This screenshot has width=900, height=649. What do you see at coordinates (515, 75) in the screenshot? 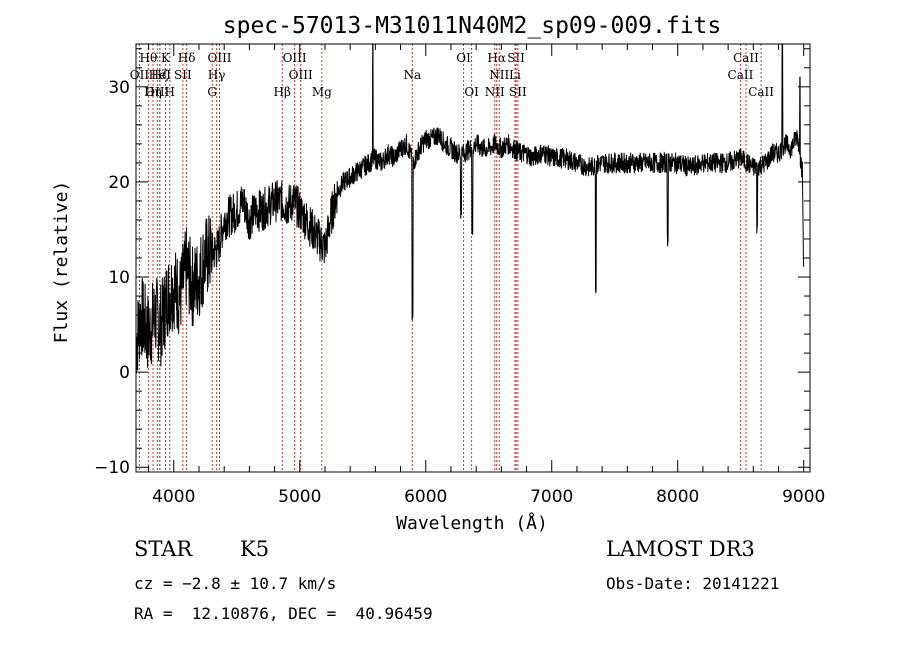
I see `spectral-line-label: Li` at bounding box center [515, 75].